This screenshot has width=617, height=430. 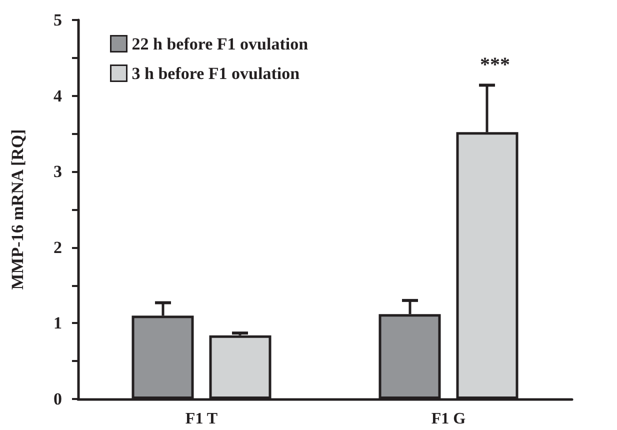 What do you see at coordinates (58, 323) in the screenshot?
I see `y-tick-label: 1` at bounding box center [58, 323].